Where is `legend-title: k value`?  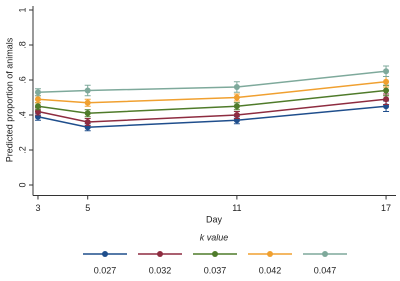
legend-title: k value is located at coordinates (214, 237).